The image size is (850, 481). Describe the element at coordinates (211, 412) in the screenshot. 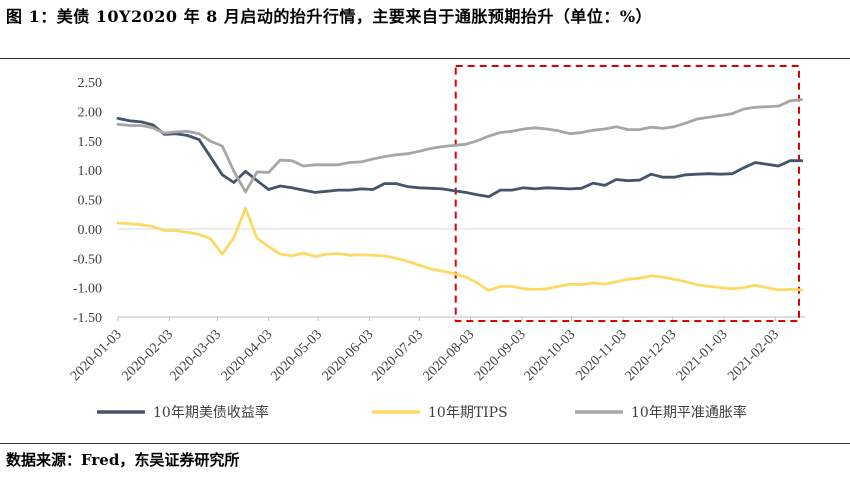

I see `legend-label-1: 10年期美债收益率` at that location.